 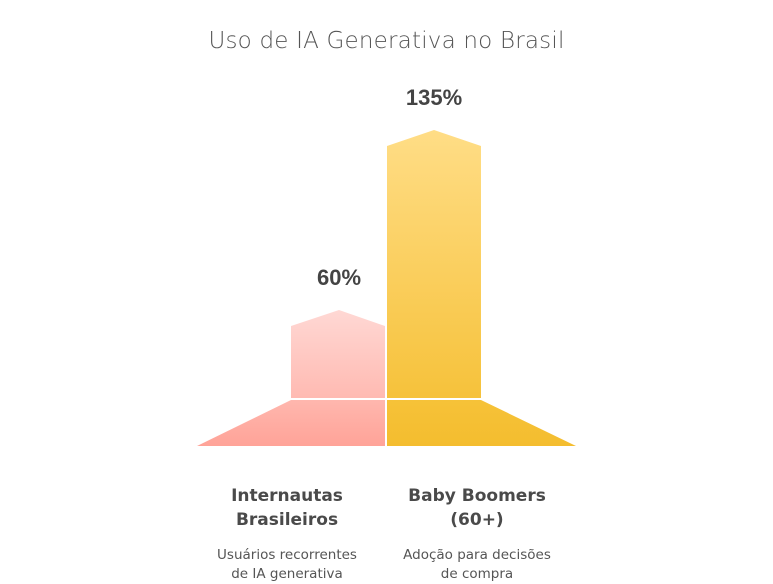 What do you see at coordinates (287, 508) in the screenshot?
I see `category-name: Internautas Brasileiros` at bounding box center [287, 508].